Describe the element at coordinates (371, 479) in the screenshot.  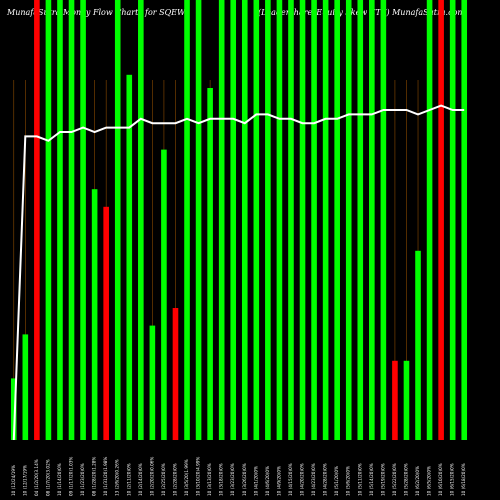
I see `x-tick-label: 10 (5/14/20)0%` at that location.